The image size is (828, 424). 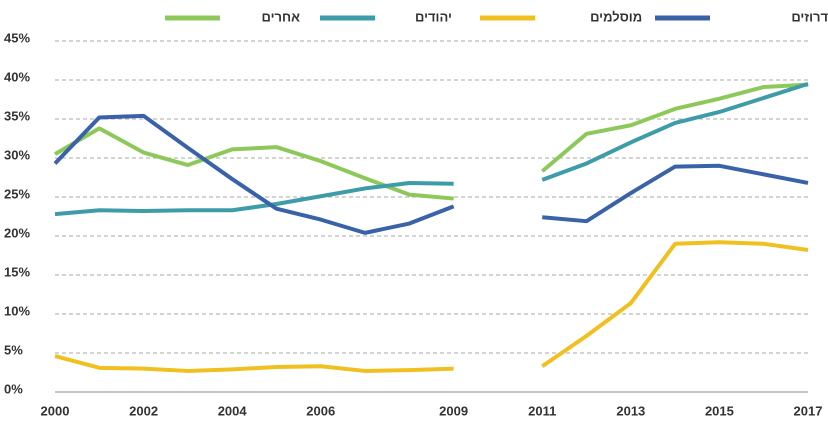 I want to click on x-tick-label: 2011, so click(x=542, y=410).